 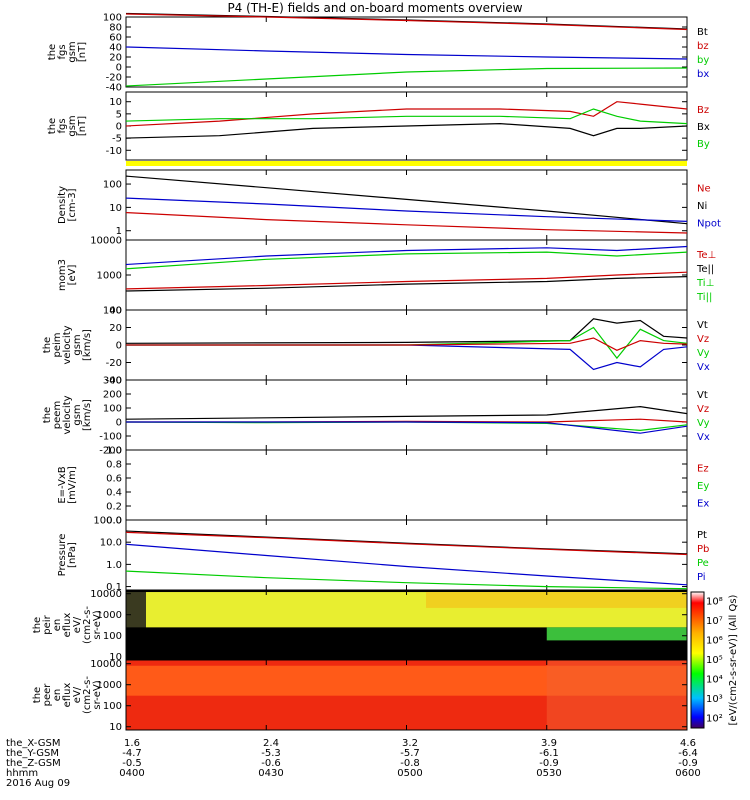 I want to click on legend-entry: Pe, so click(x=703, y=563).